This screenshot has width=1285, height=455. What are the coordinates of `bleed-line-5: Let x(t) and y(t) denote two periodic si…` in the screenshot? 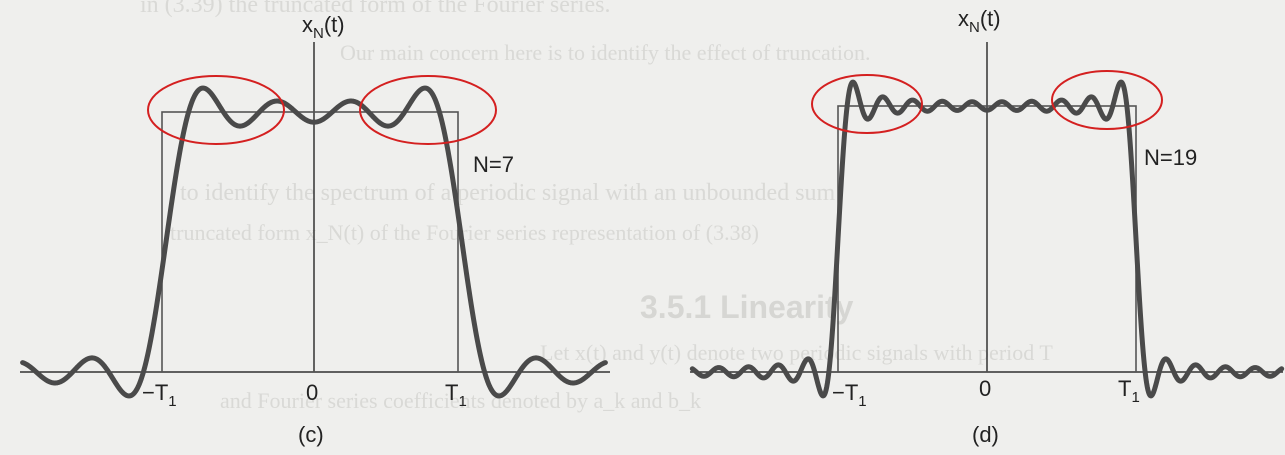 It's located at (796, 352).